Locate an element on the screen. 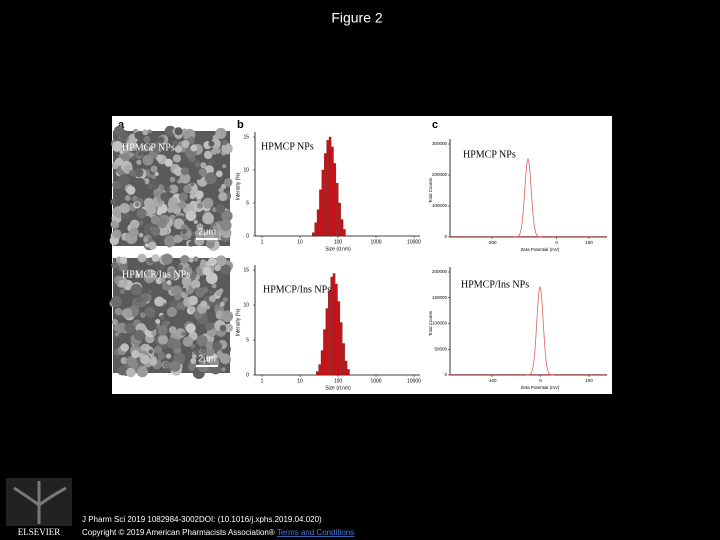 The height and width of the screenshot is (540, 720). y-axis-label: Intensity (%) is located at coordinates (238, 186).